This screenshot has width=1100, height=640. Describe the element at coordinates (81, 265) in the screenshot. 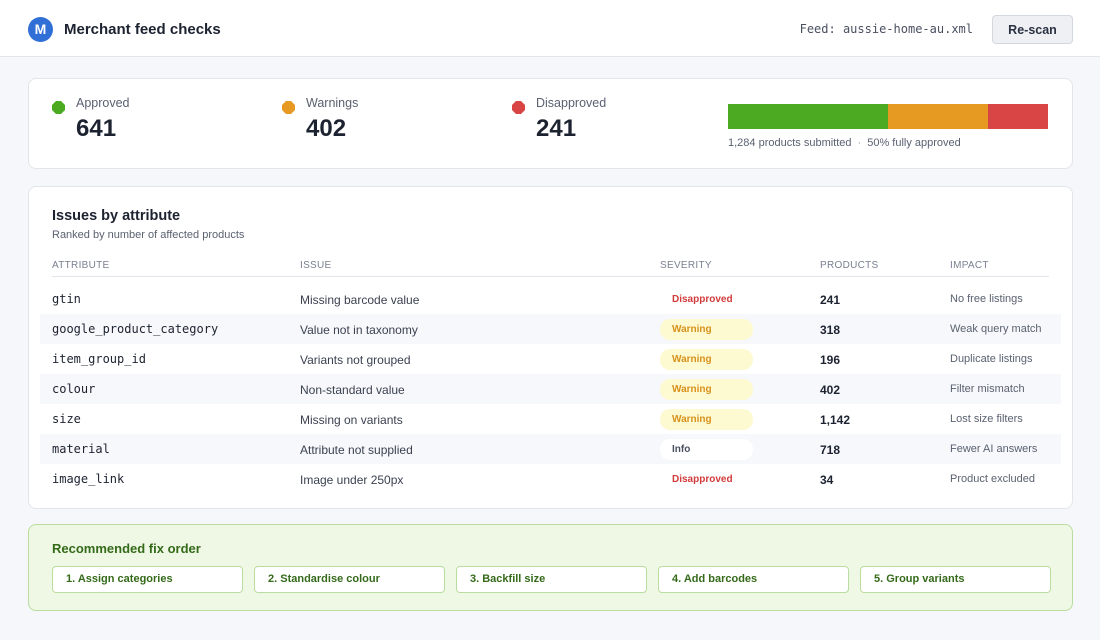

I see `column-header-attribute: ATTRIBUTE` at that location.